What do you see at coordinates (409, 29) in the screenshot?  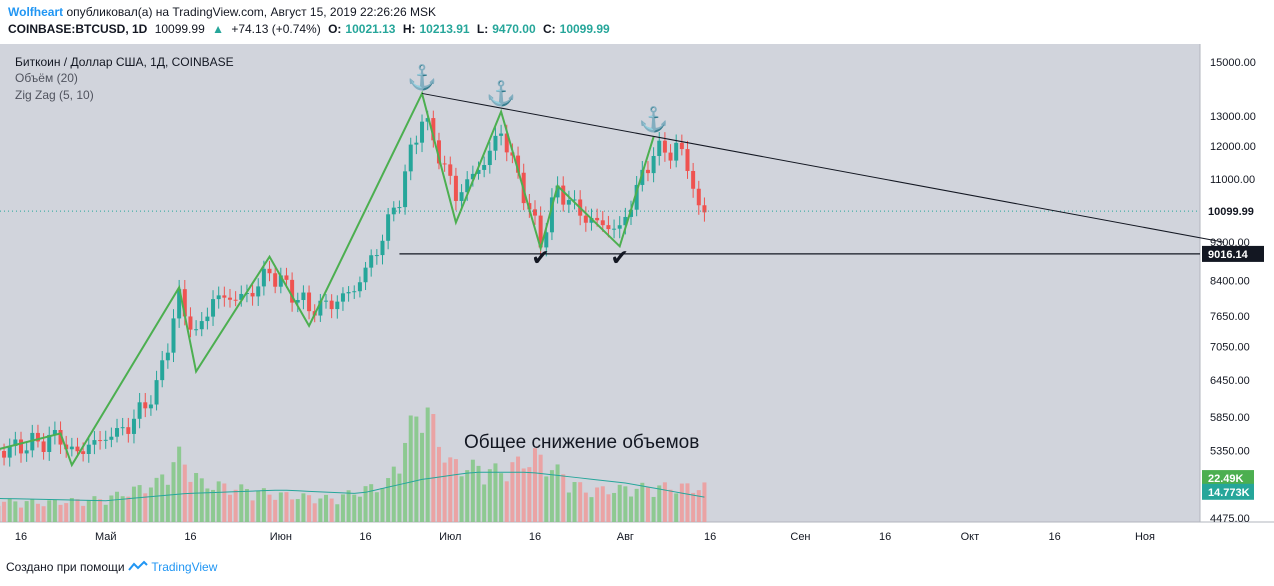 I see `high-label: H:` at bounding box center [409, 29].